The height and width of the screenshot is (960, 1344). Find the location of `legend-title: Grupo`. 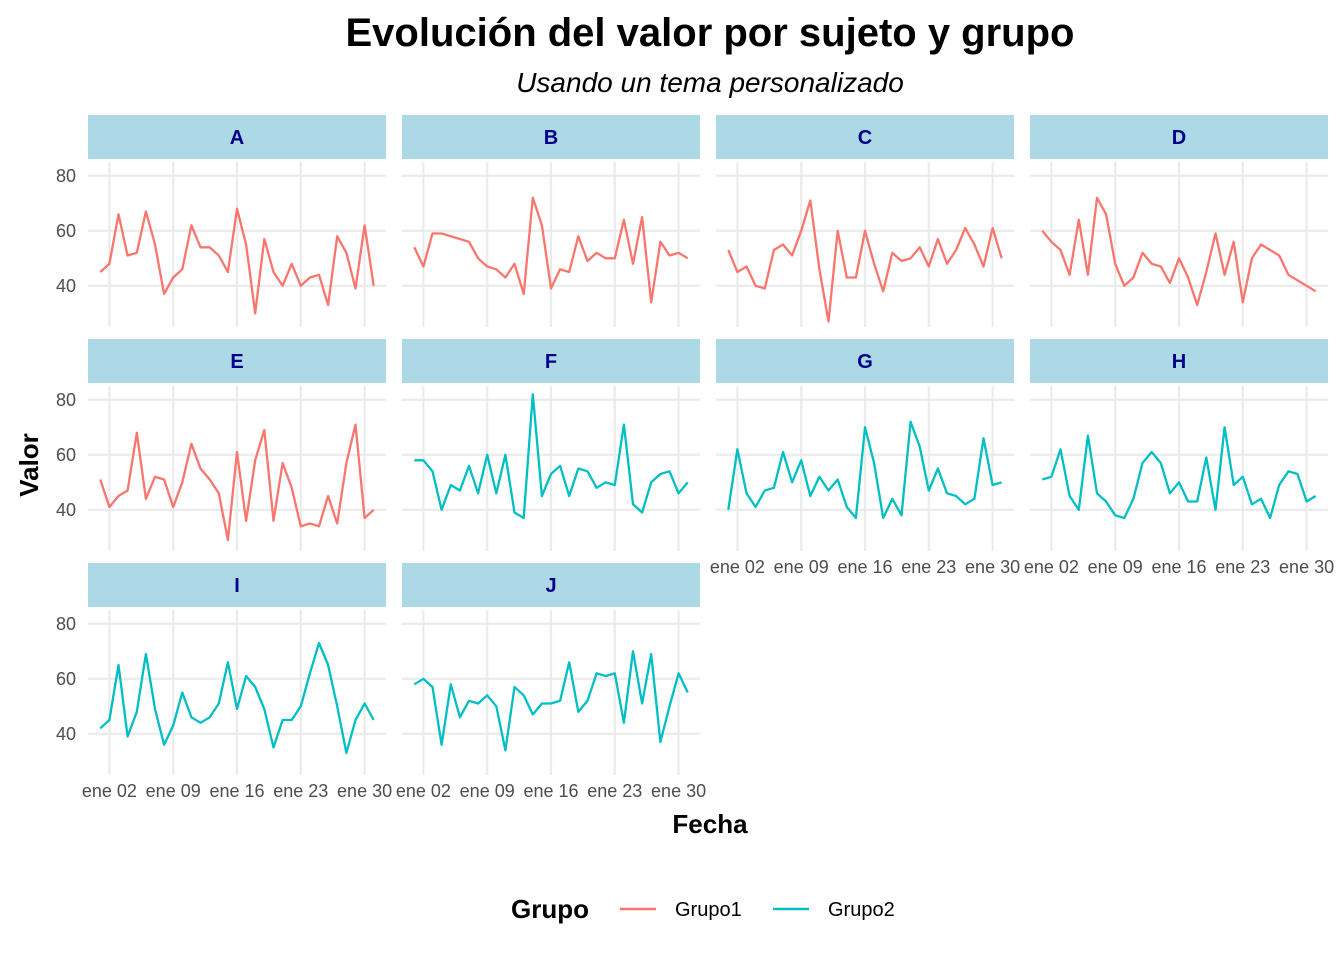

legend-title: Grupo is located at coordinates (550, 909).